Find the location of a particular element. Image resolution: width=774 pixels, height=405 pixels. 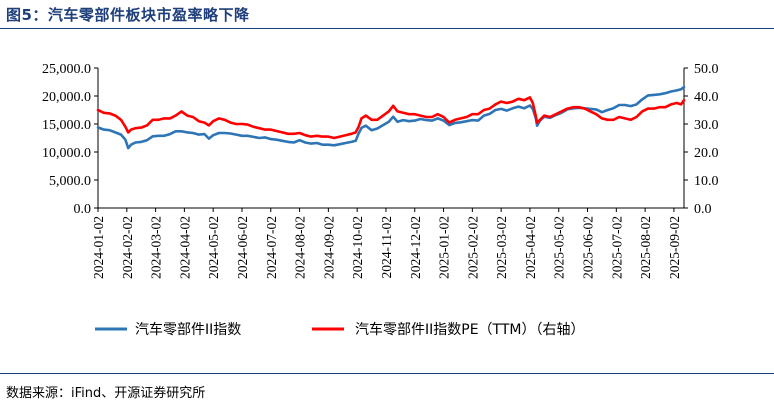

y-right-tick-label: 0.0 is located at coordinates (703, 209).